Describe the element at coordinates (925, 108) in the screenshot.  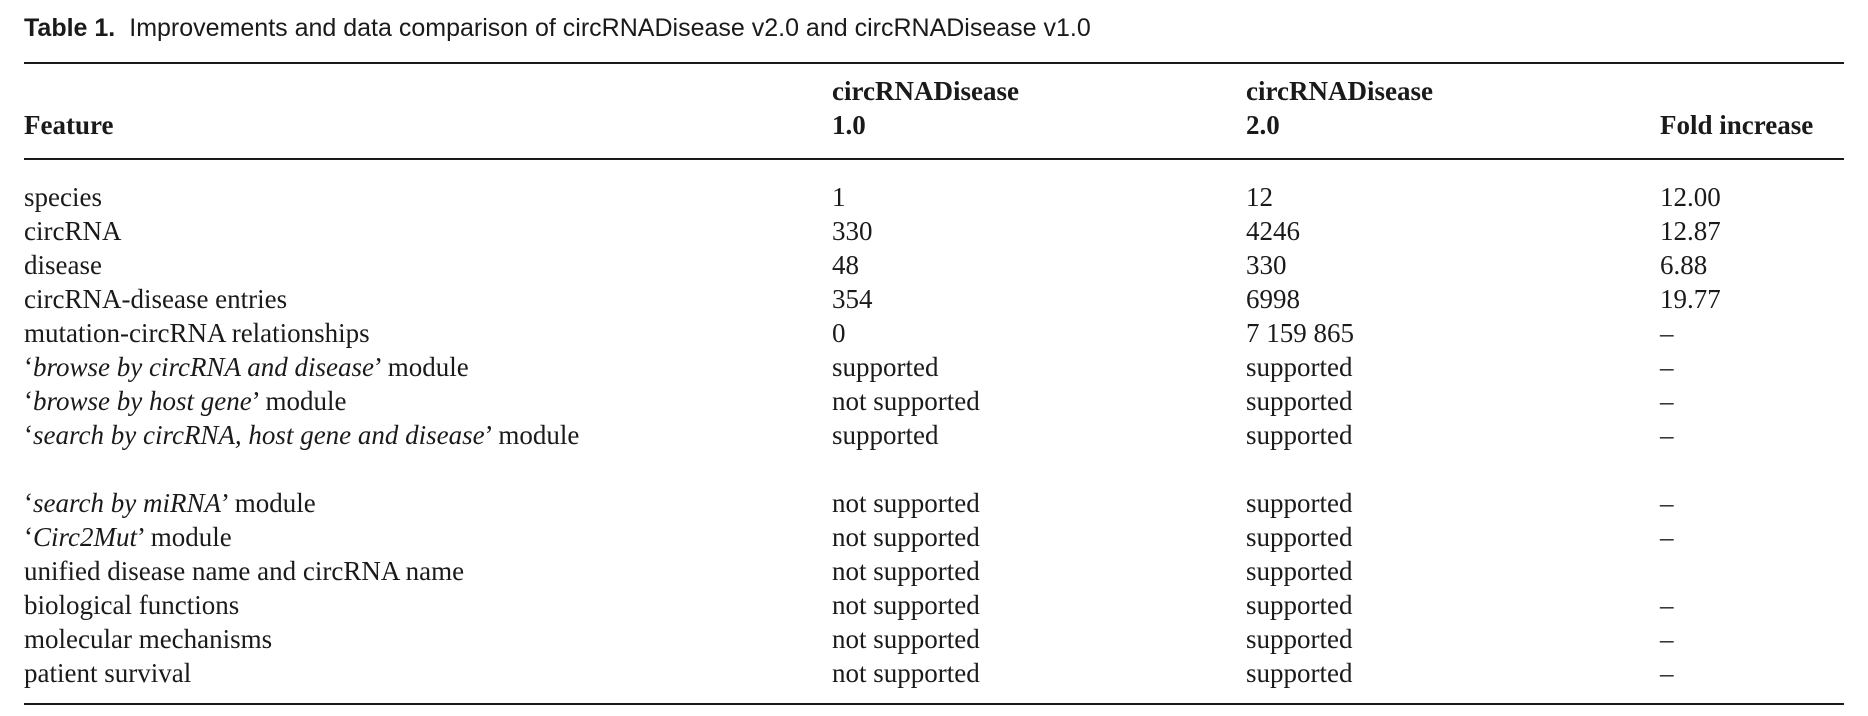
I see `header-v1: circRNADisease 1.0` at that location.